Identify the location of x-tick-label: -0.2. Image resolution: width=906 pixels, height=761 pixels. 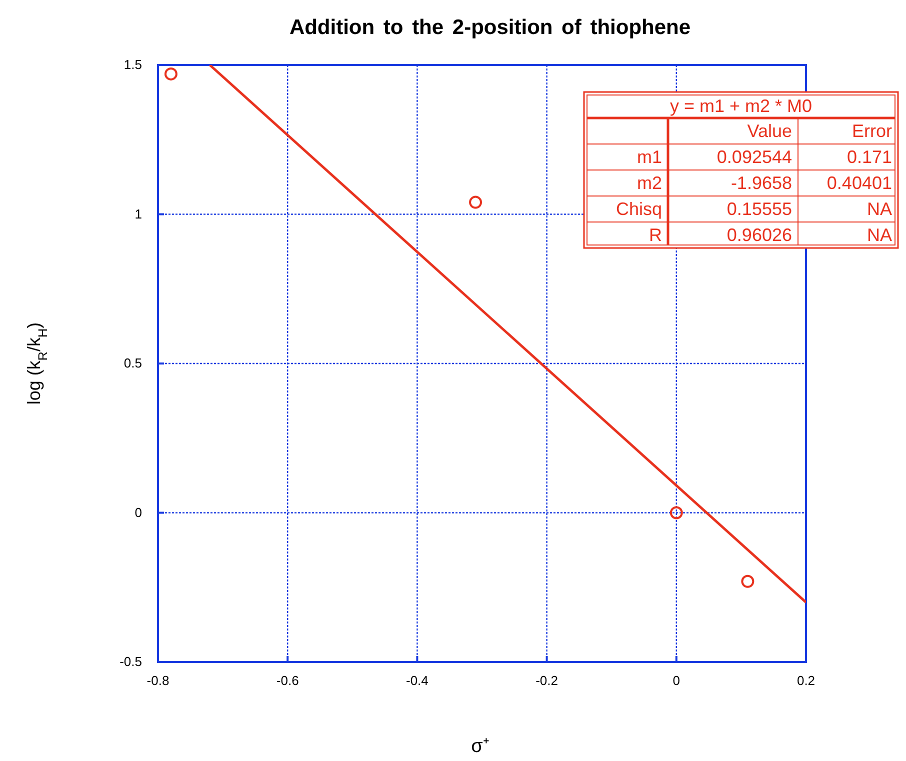
(547, 680).